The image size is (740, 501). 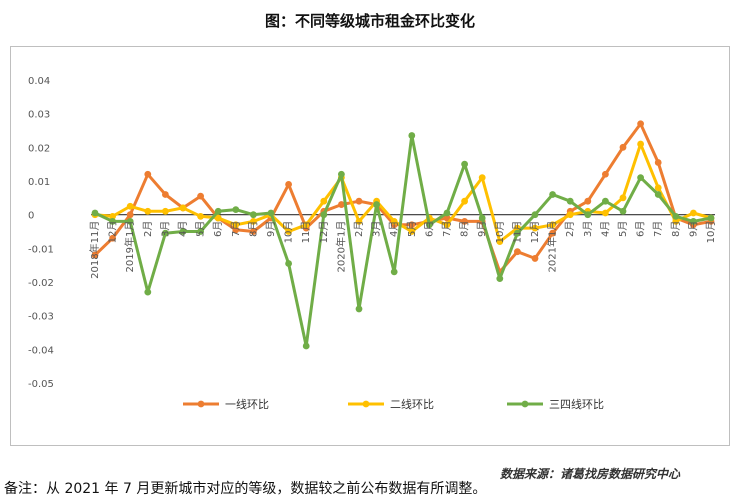 I want to click on legend-label: 二线环比, so click(x=412, y=404).